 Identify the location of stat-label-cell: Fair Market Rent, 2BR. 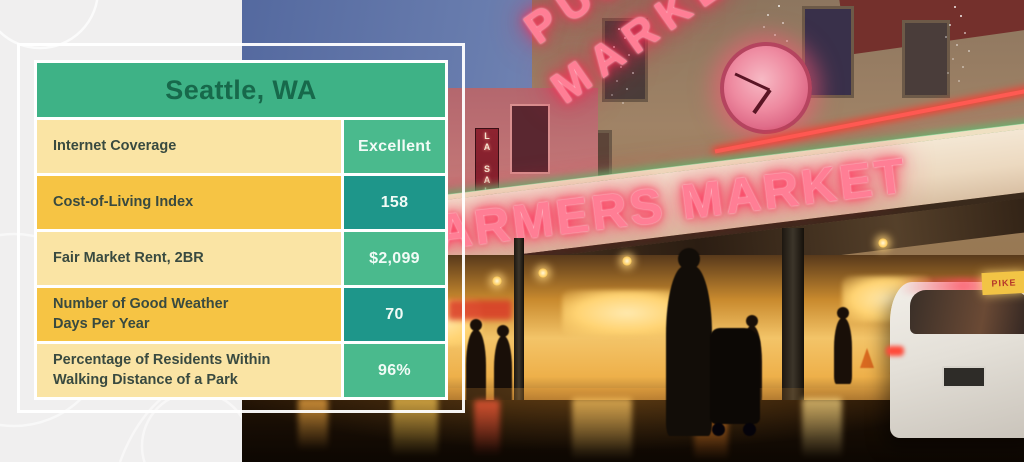
(189, 258).